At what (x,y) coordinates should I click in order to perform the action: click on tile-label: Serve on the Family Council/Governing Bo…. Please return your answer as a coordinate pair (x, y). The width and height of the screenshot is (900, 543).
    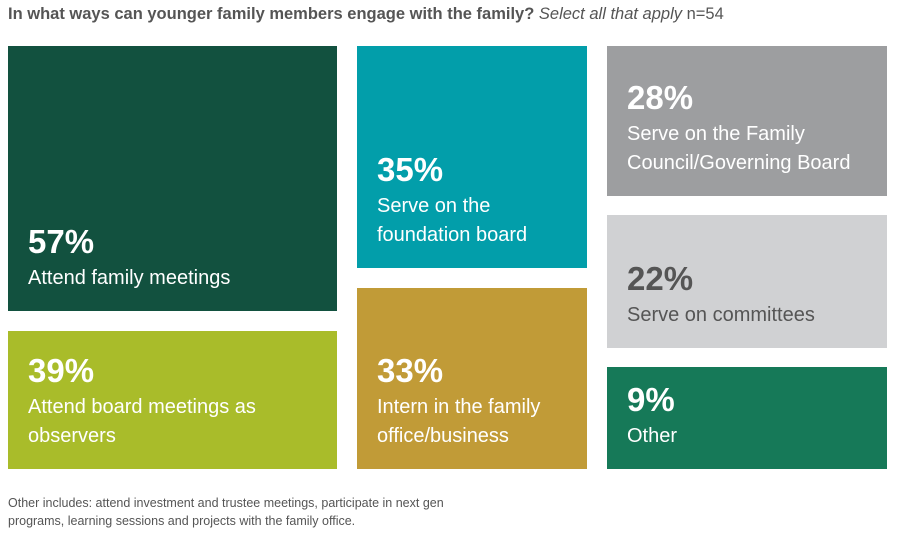
    Looking at the image, I should click on (739, 148).